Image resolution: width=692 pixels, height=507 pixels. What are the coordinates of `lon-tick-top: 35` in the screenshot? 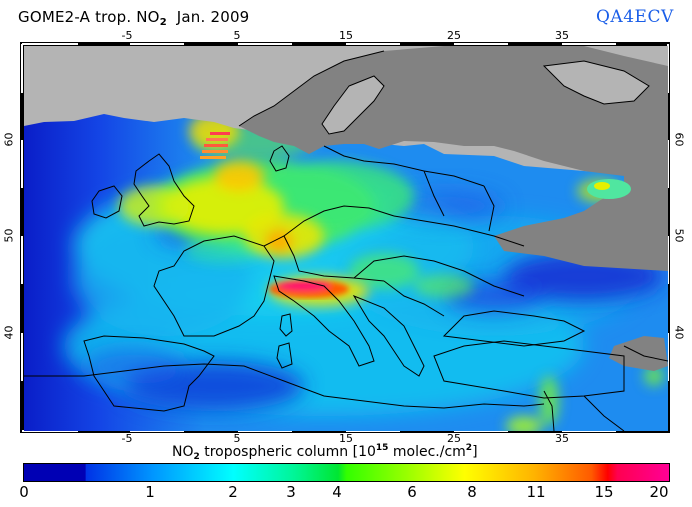 It's located at (562, 35).